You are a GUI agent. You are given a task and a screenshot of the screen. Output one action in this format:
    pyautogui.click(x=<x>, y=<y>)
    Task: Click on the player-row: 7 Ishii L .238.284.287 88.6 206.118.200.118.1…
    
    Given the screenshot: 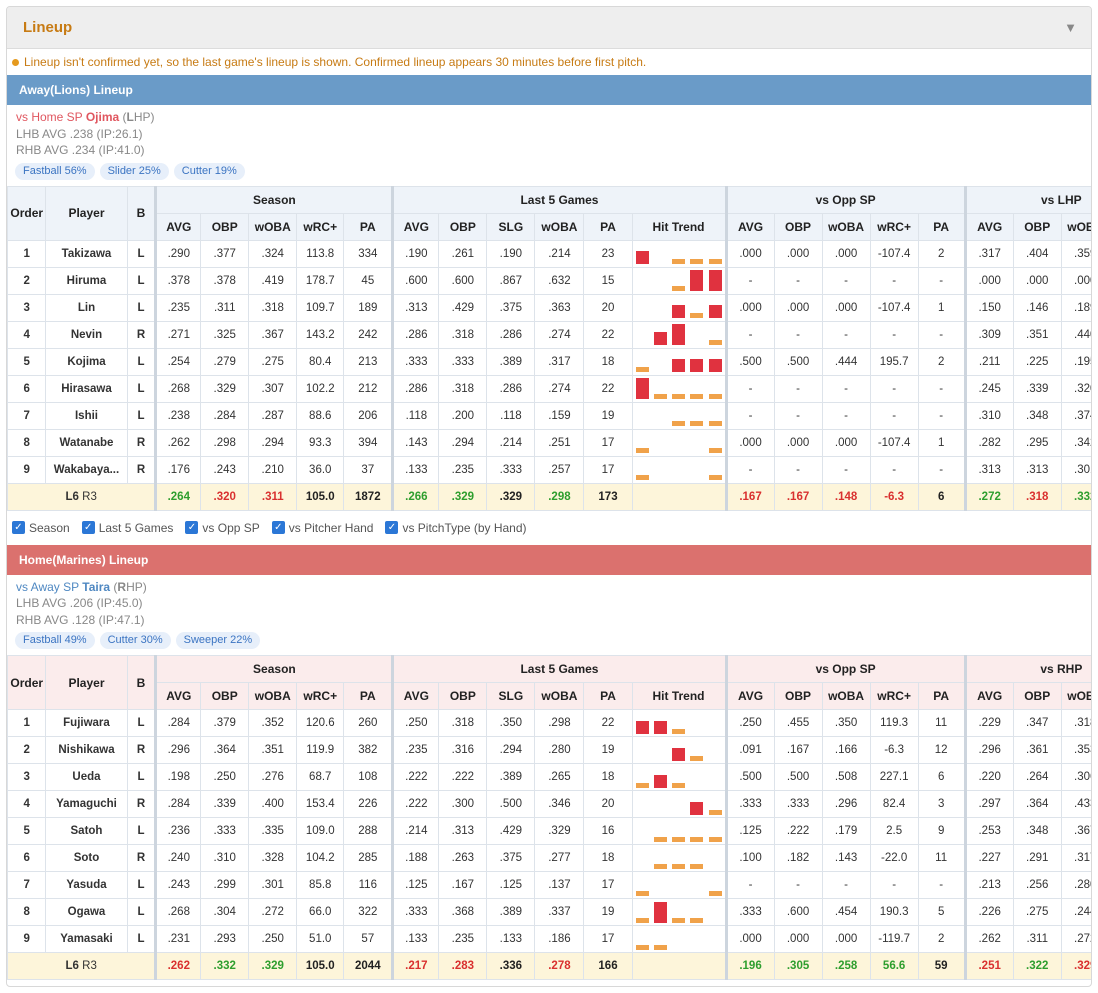 What is the action you would take?
    pyautogui.click(x=549, y=415)
    